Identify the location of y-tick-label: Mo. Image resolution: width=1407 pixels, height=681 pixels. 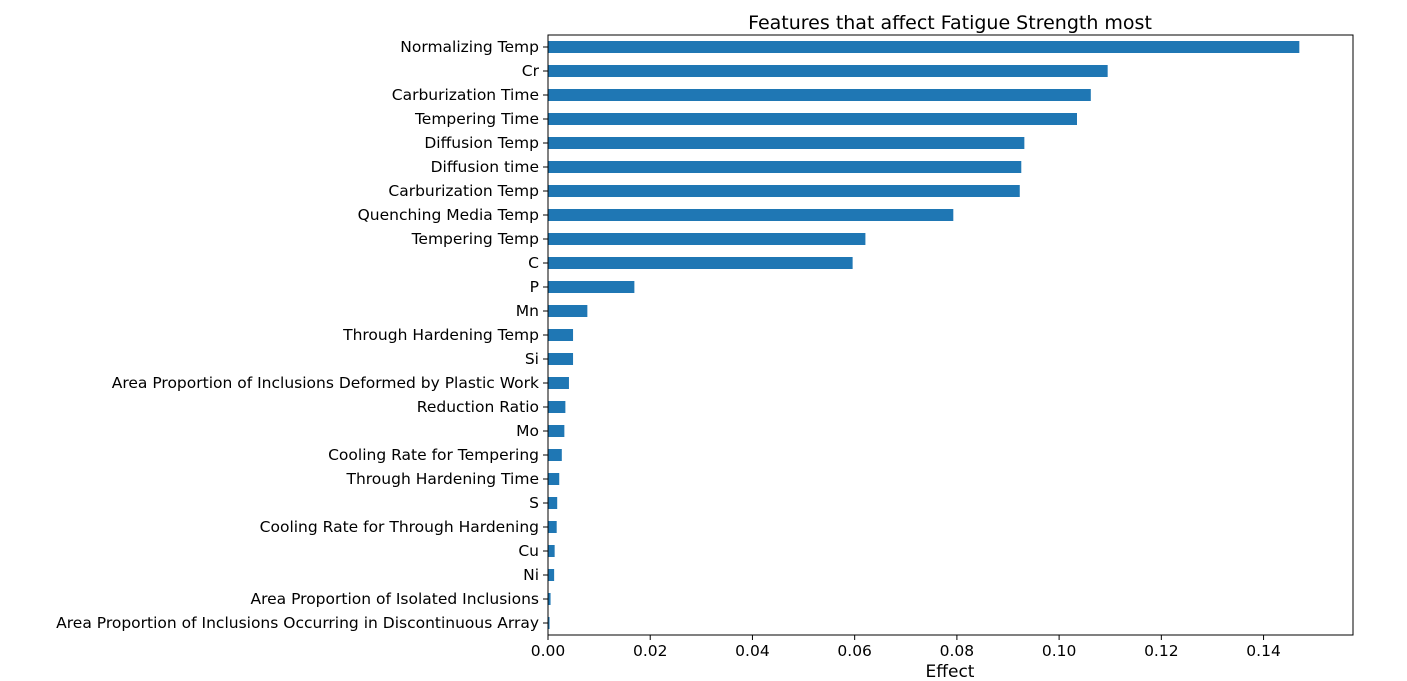
(527, 431).